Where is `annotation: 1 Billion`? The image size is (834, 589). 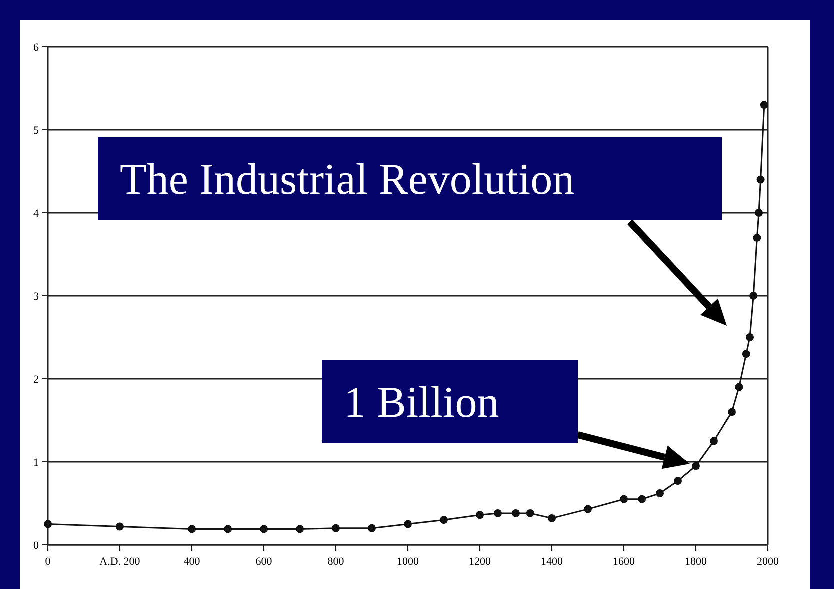 annotation: 1 Billion is located at coordinates (422, 402).